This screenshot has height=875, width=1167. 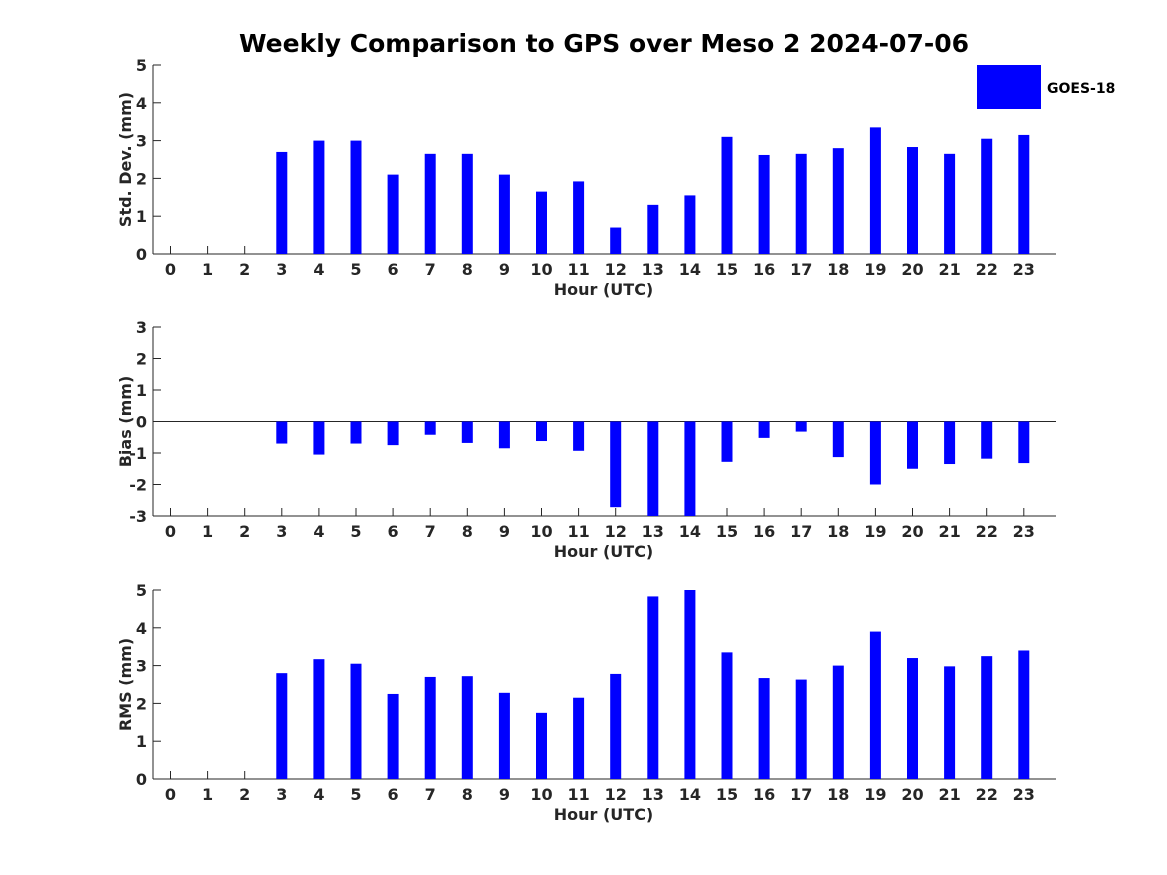 What do you see at coordinates (207, 794) in the screenshot?
I see `x-tick-label: 1` at bounding box center [207, 794].